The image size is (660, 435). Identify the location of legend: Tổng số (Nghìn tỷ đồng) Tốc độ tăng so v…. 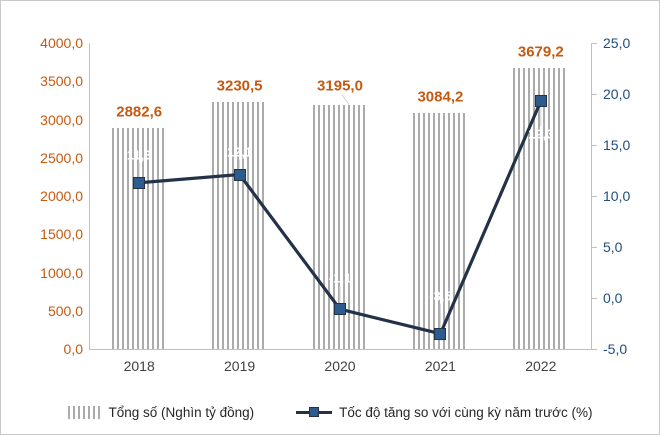
(330, 412).